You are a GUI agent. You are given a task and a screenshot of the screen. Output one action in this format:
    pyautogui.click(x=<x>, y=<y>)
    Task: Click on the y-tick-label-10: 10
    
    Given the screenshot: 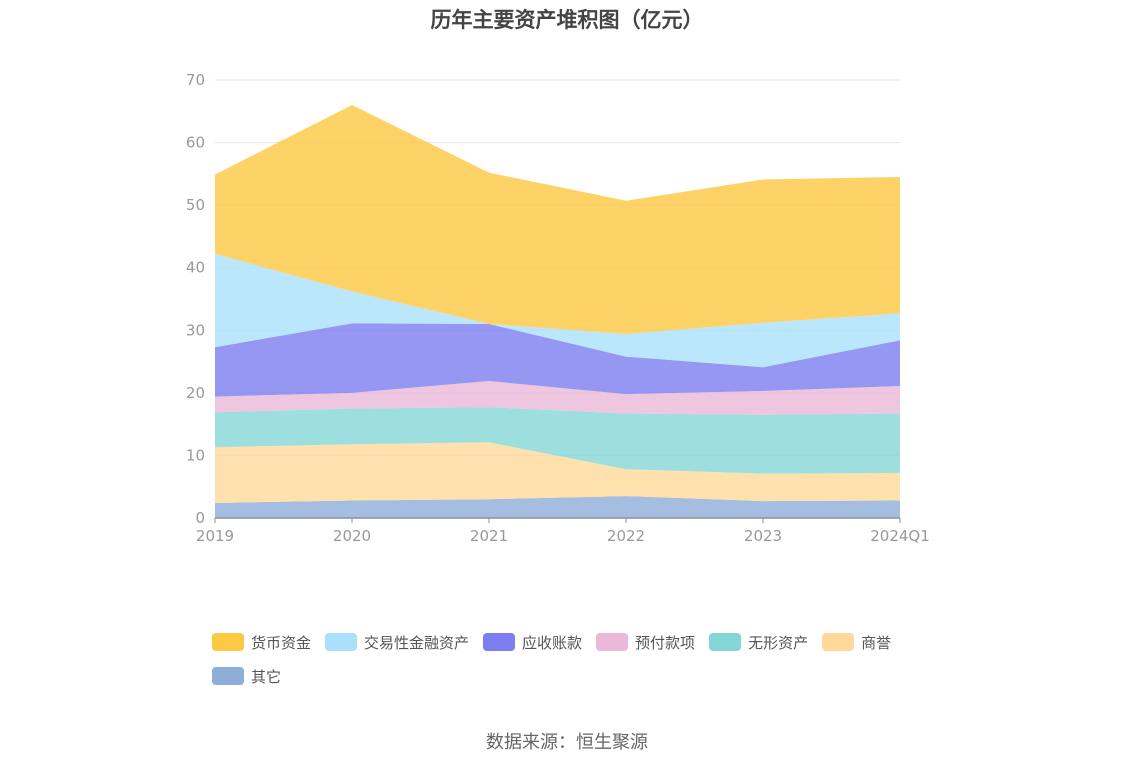 What is the action you would take?
    pyautogui.click(x=195, y=455)
    